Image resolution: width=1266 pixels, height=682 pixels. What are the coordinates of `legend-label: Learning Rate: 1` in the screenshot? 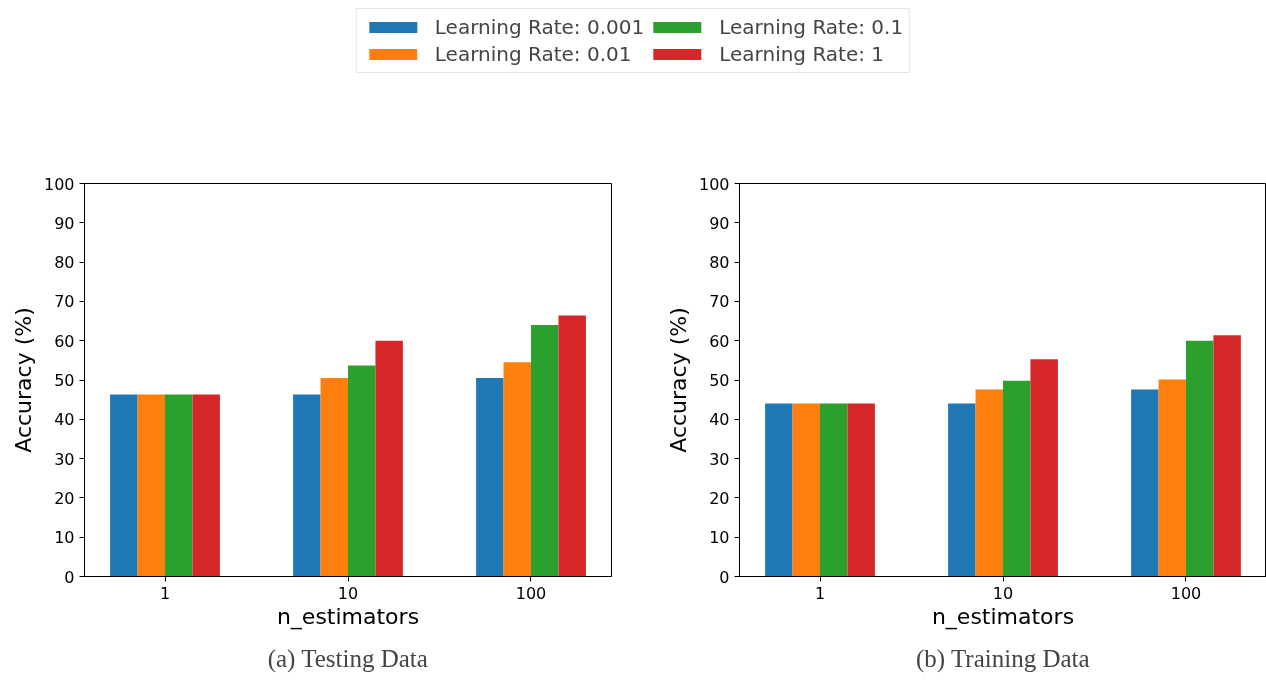 It's located at (802, 54).